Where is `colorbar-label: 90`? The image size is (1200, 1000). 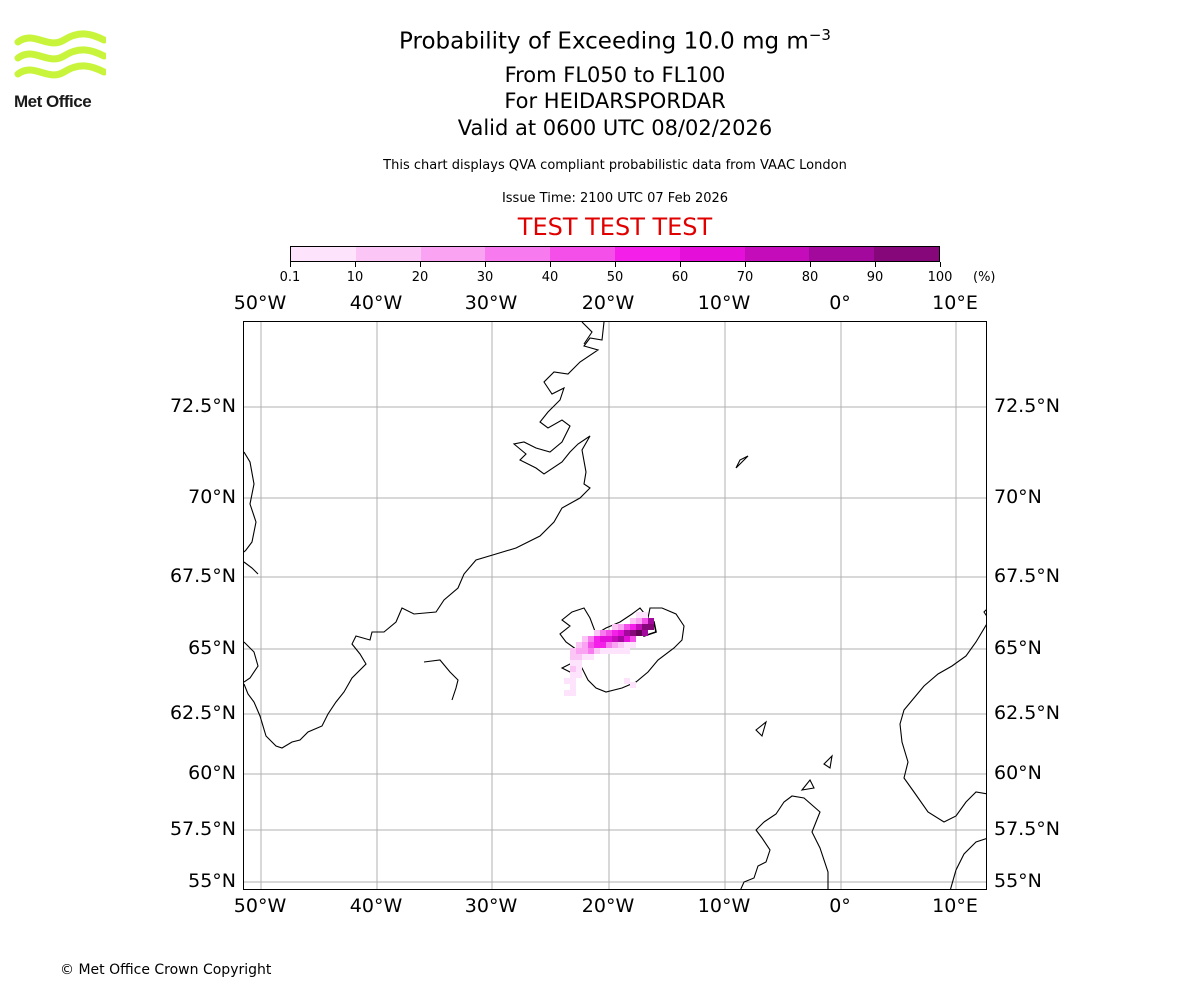
colorbar-label: 90 is located at coordinates (875, 277).